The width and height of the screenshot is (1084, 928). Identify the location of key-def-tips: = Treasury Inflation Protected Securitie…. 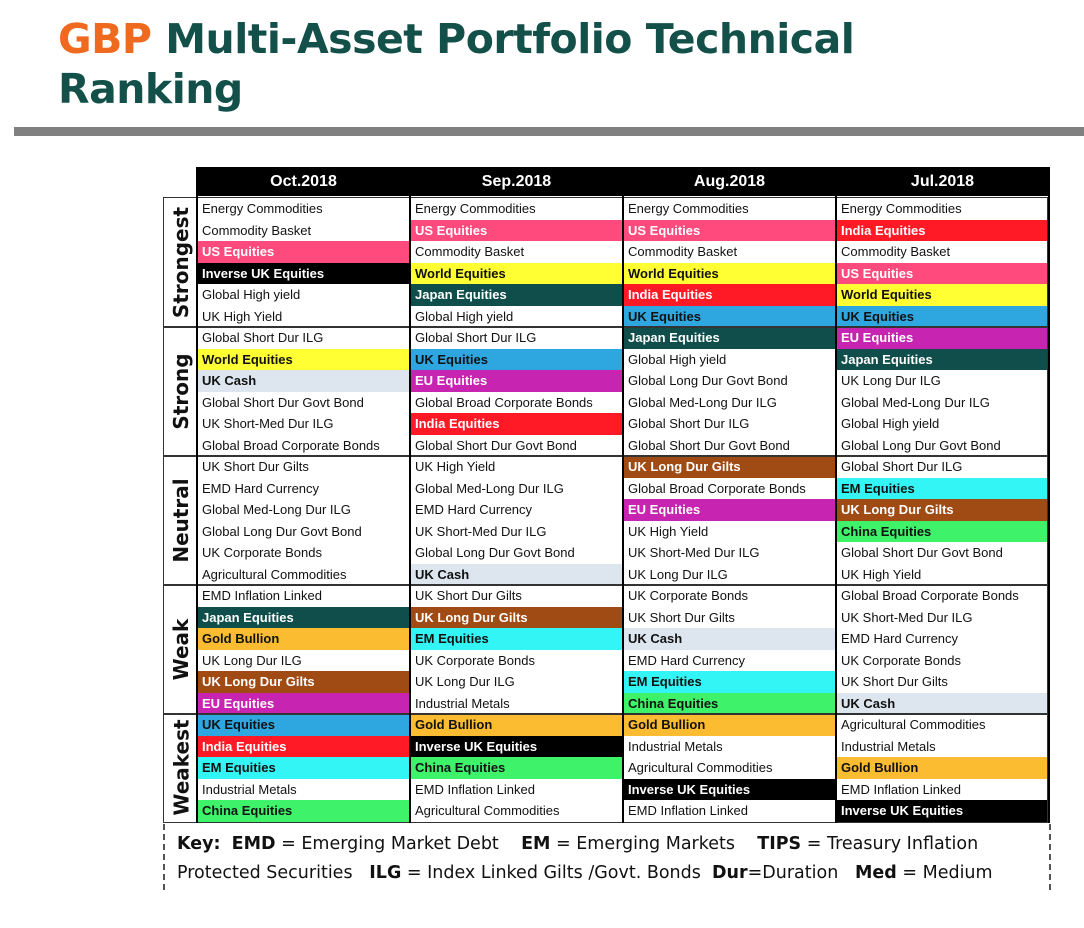
(578, 858).